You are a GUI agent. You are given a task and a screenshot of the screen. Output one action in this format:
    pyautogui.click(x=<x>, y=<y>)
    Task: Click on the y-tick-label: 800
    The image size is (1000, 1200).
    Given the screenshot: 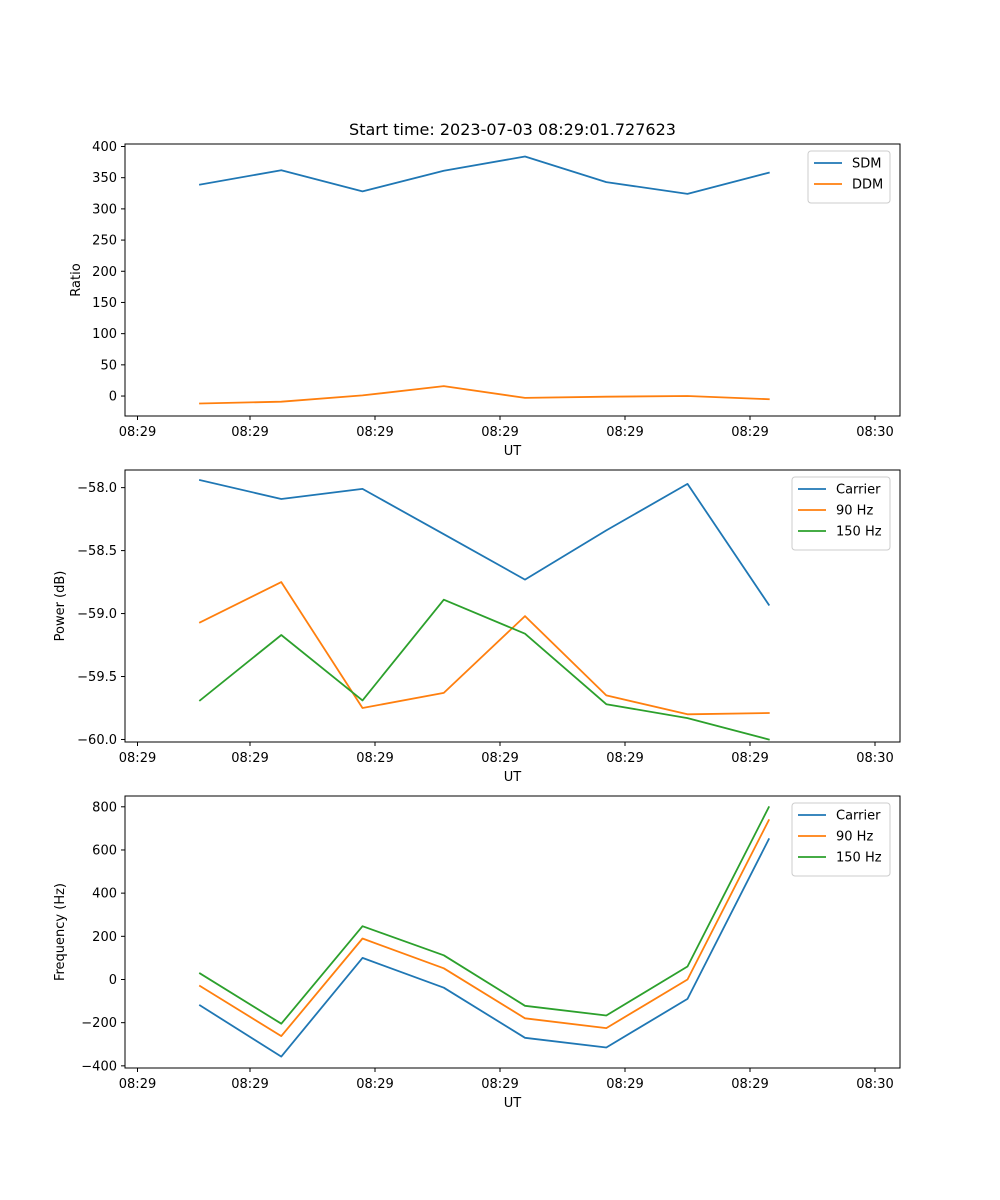 What is the action you would take?
    pyautogui.click(x=104, y=807)
    